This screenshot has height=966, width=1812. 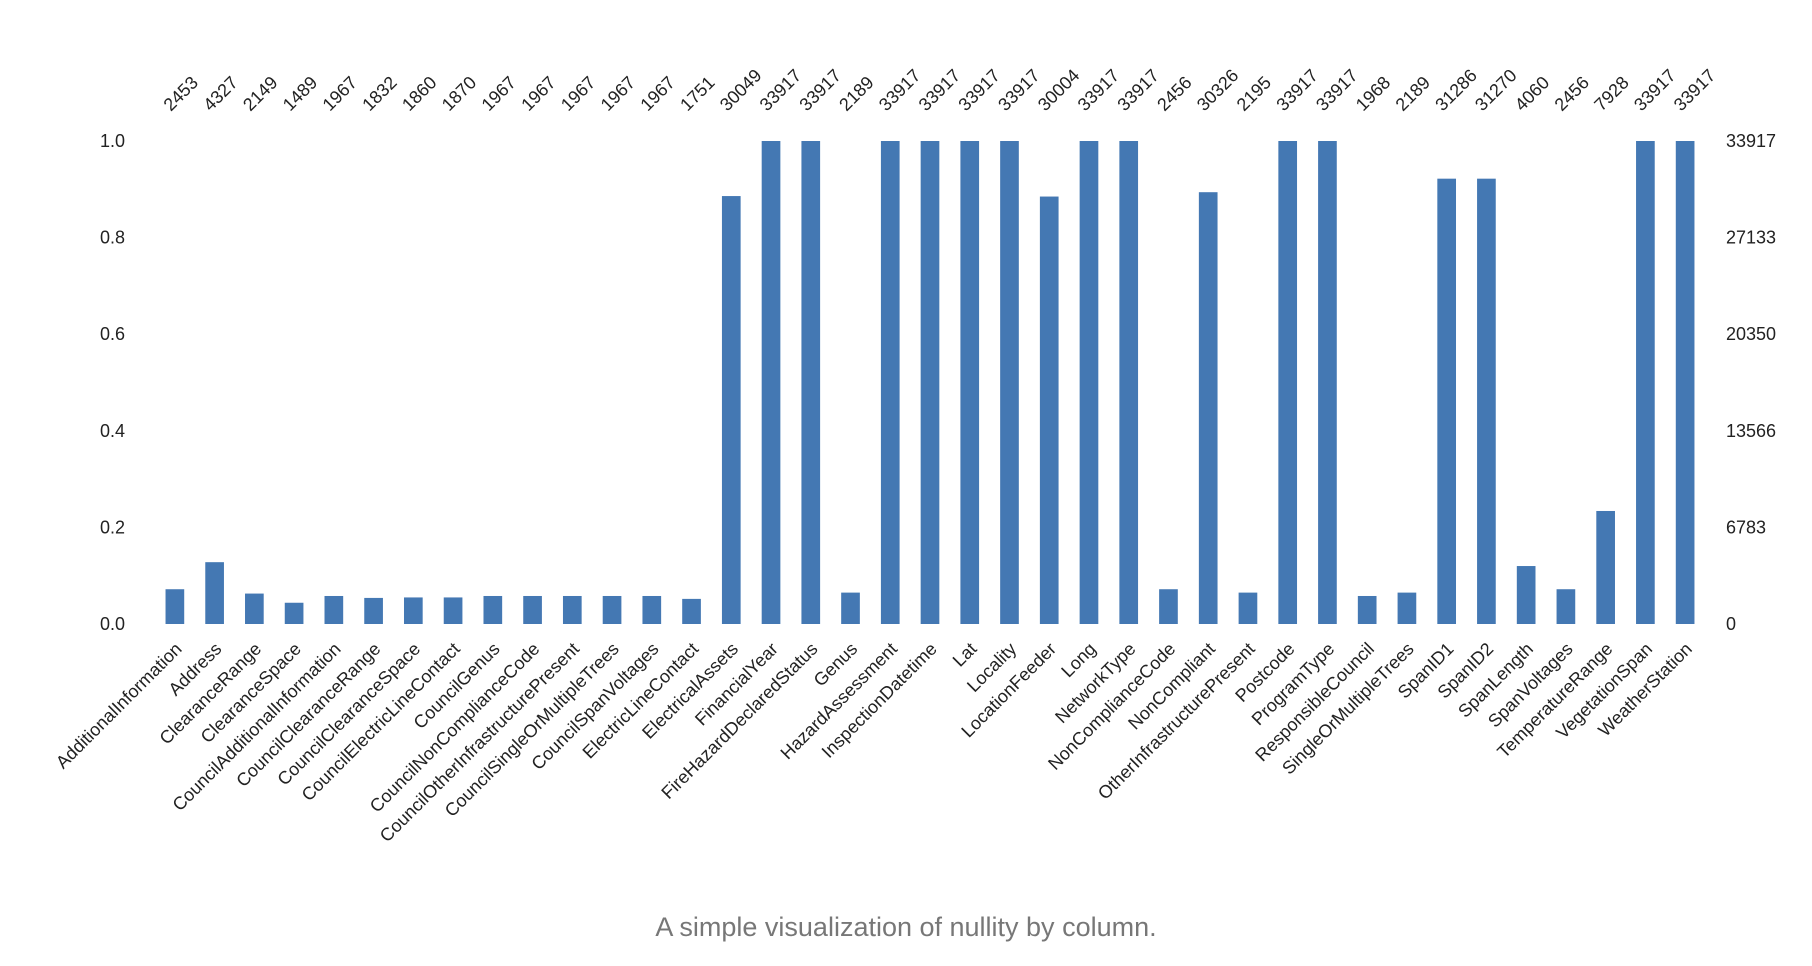 I want to click on count-label: 4327, so click(x=220, y=93).